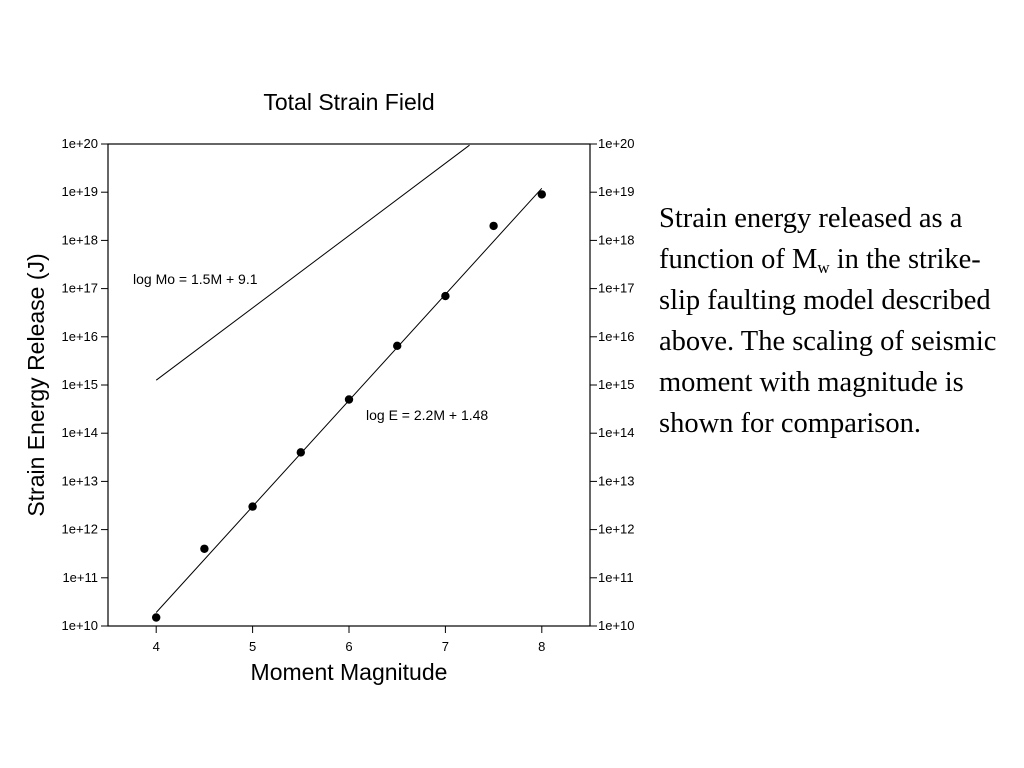 Image resolution: width=1024 pixels, height=768 pixels. Describe the element at coordinates (252, 646) in the screenshot. I see `x-tick-label: 5` at that location.